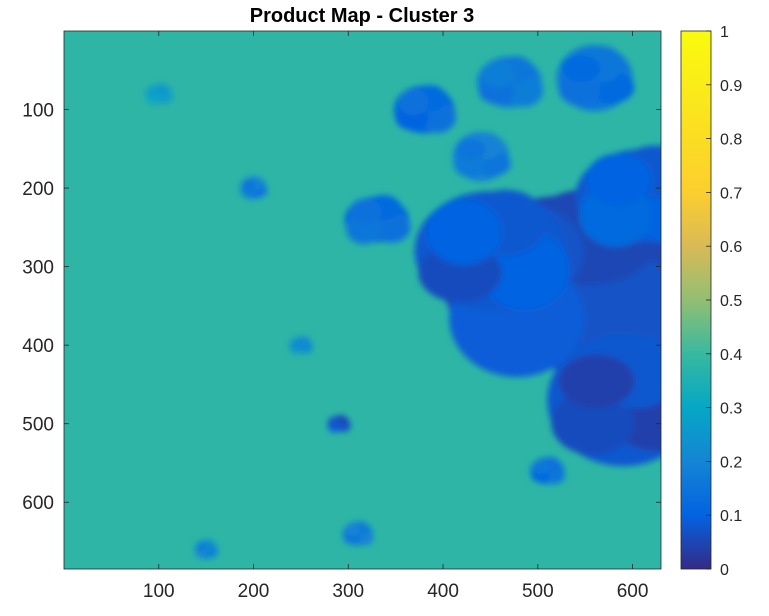 The image size is (769, 616). I want to click on y-tick-label: 100, so click(38, 111).